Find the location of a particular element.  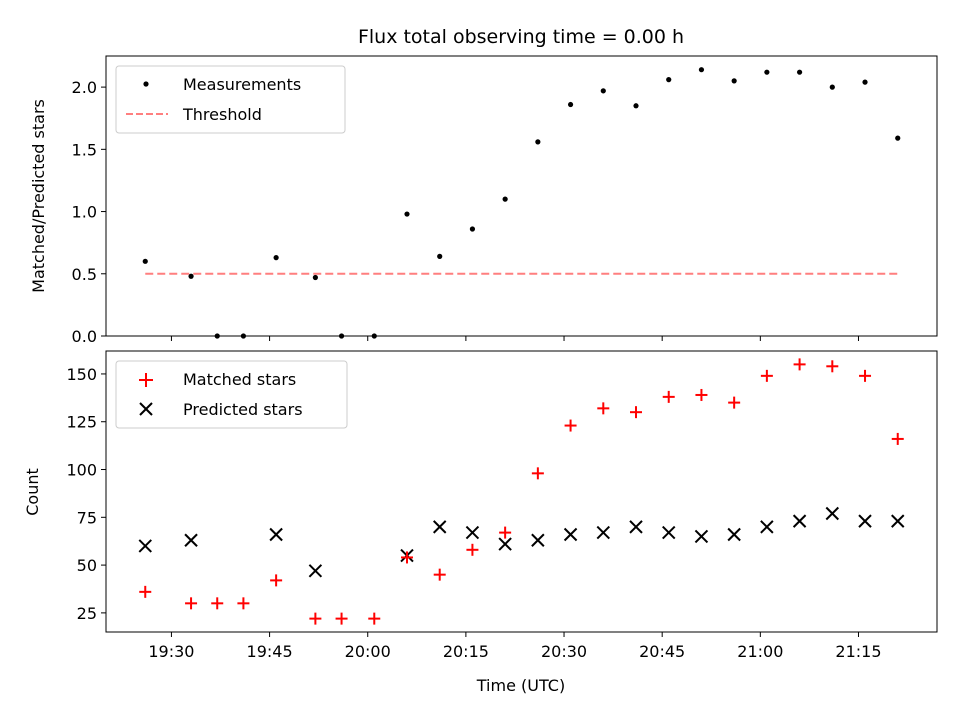

bottom-y-tick-label: 75 is located at coordinates (87, 517).